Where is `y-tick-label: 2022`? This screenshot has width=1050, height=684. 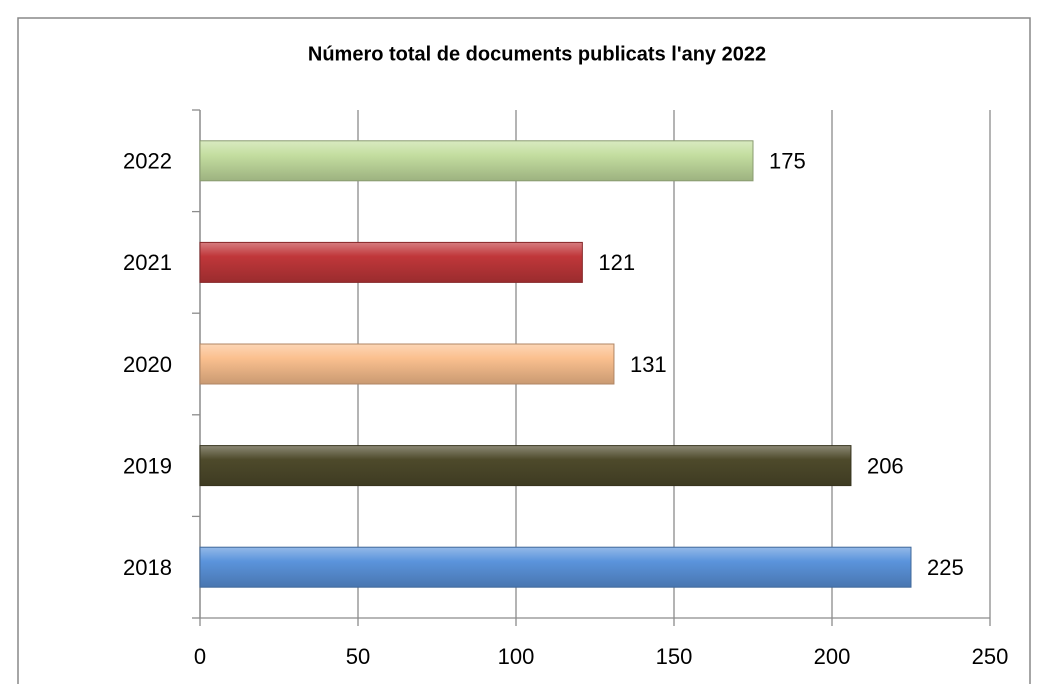 y-tick-label: 2022 is located at coordinates (147, 161).